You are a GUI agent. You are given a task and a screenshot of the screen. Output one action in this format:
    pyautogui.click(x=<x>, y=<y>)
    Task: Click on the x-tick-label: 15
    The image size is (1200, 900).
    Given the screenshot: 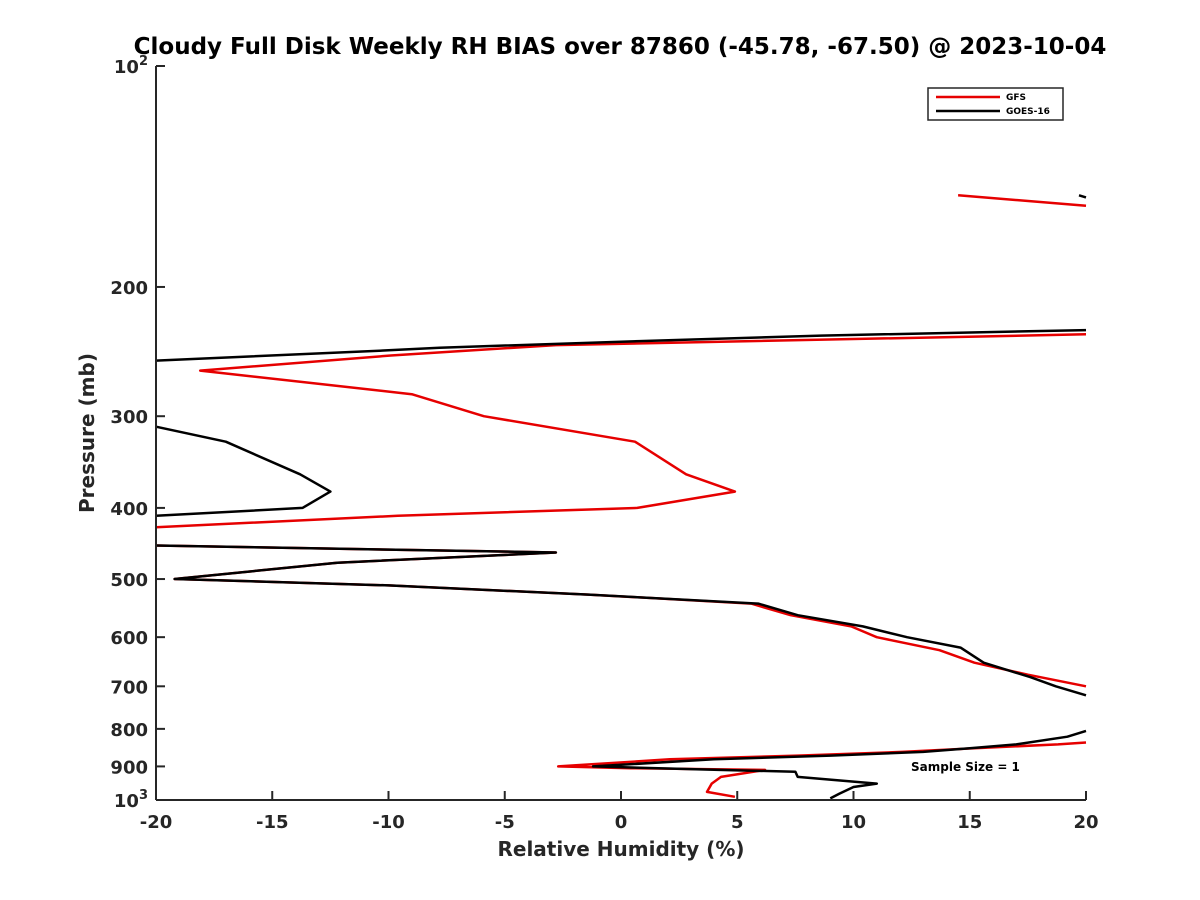 What is the action you would take?
    pyautogui.click(x=969, y=822)
    